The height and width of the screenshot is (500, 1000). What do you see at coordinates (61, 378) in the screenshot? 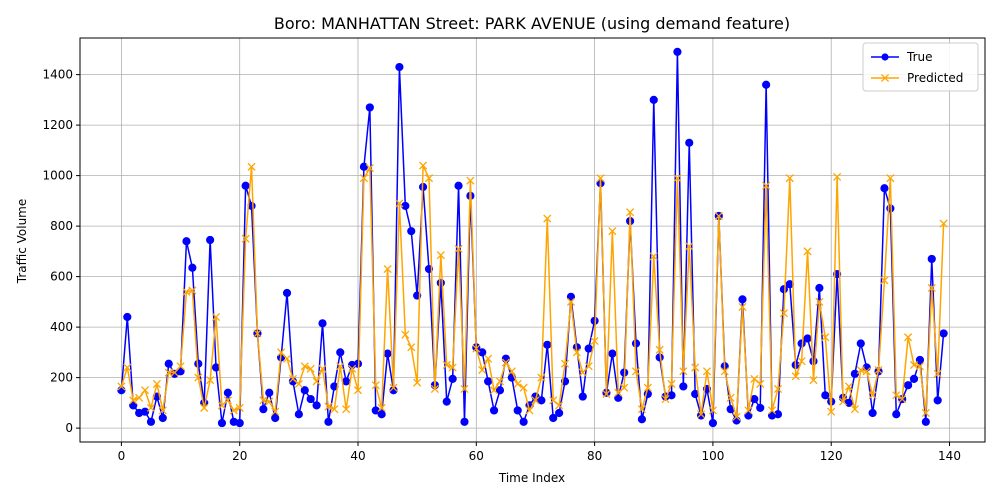
I see `y-tick-label: 200` at bounding box center [61, 378].